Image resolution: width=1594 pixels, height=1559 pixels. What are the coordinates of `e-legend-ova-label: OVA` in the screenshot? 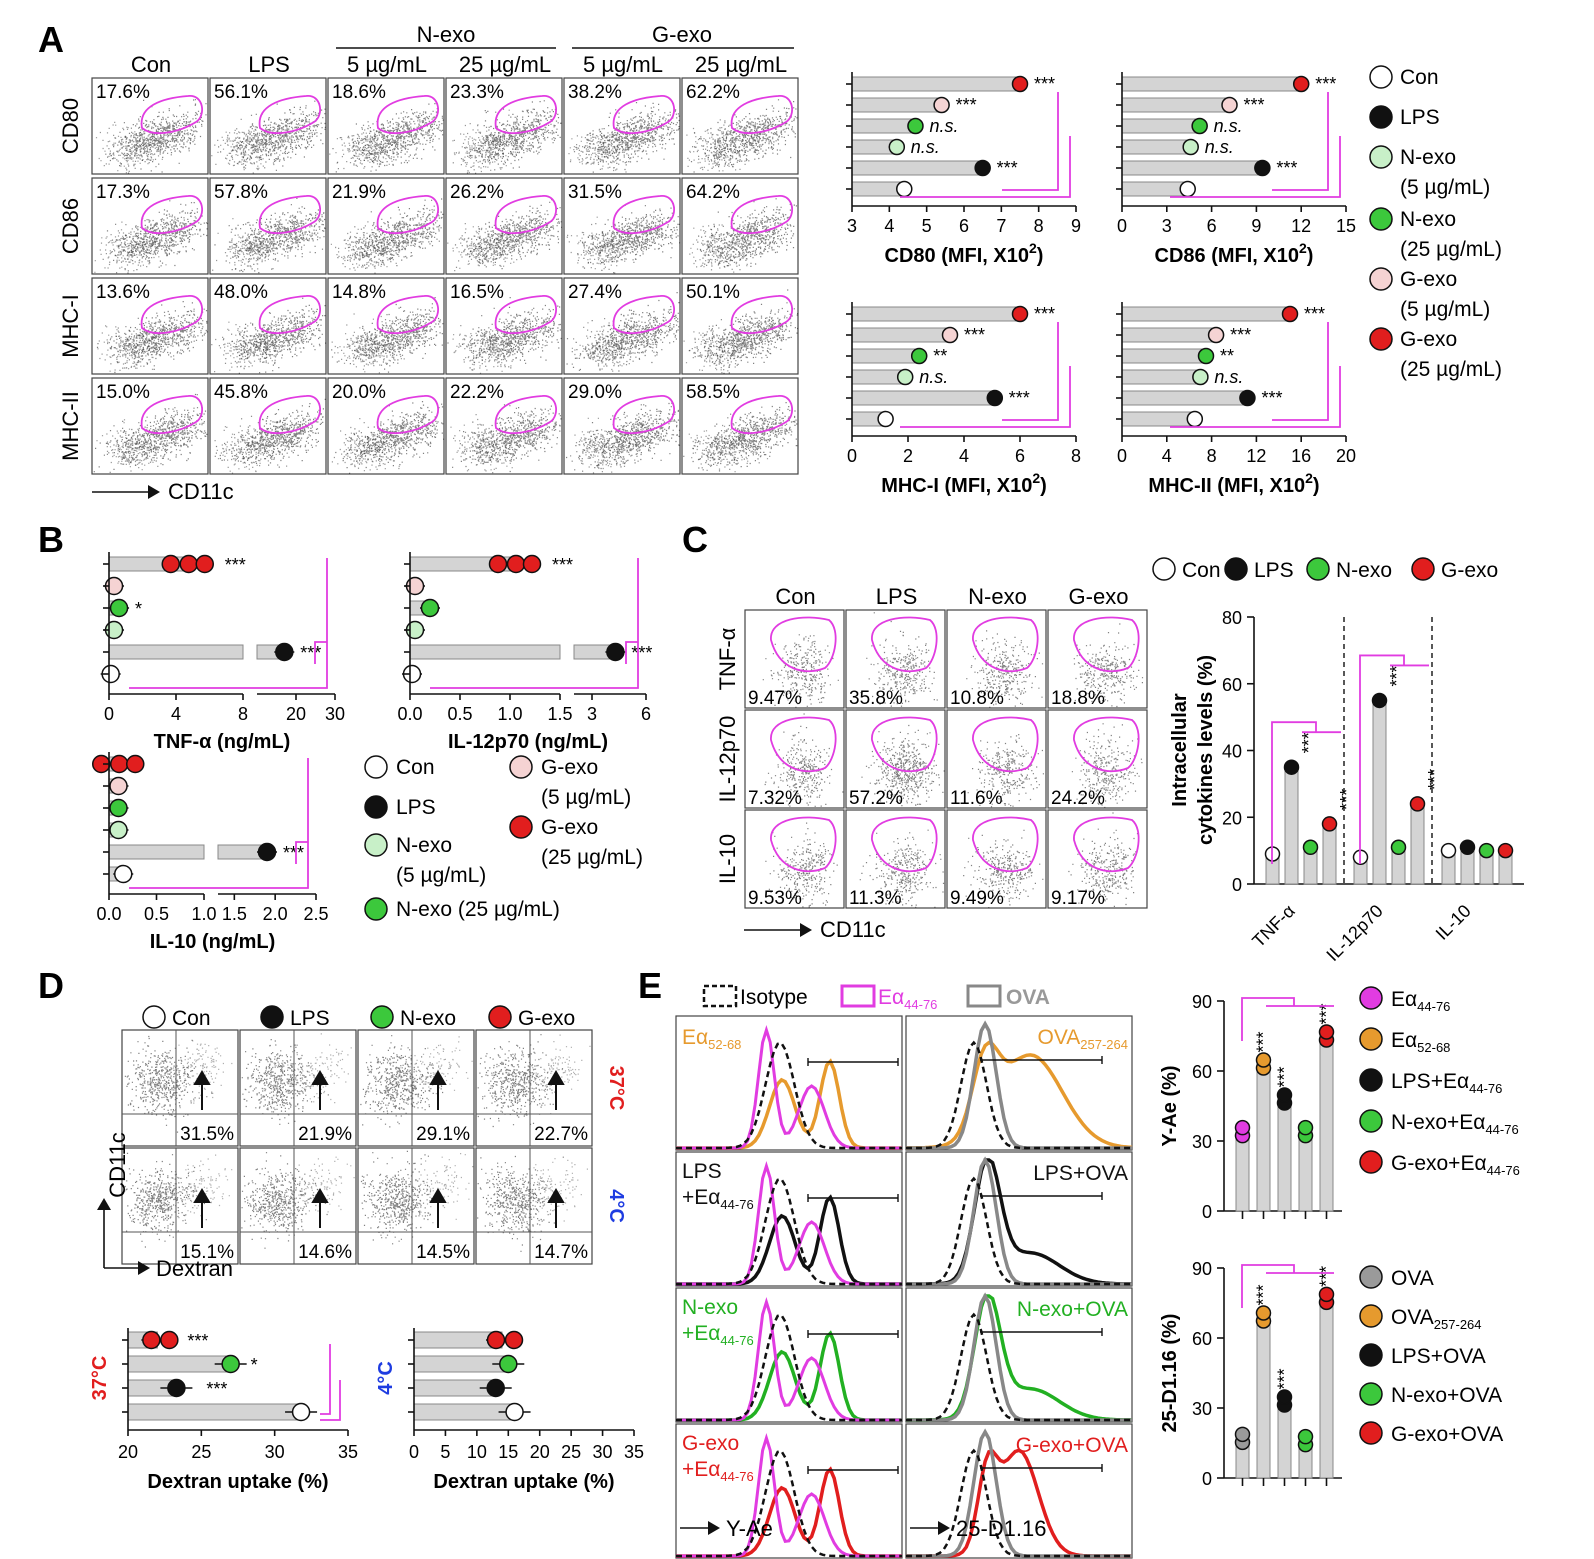 It's located at (1028, 997).